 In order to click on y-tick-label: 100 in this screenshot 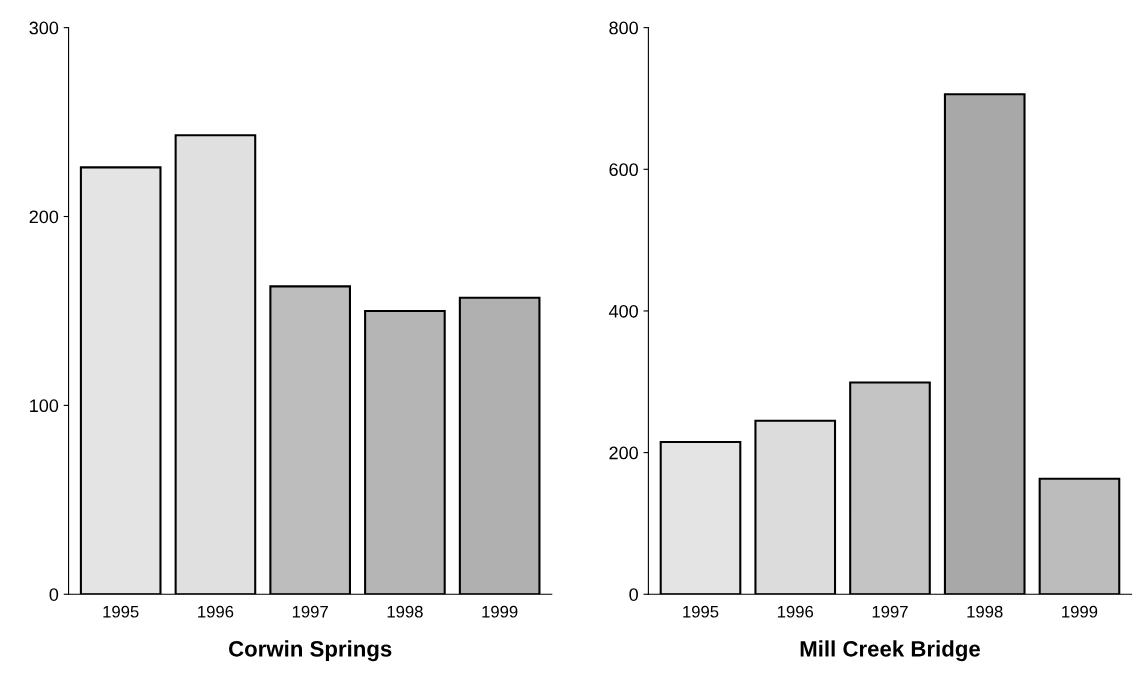, I will do `click(44, 406)`.